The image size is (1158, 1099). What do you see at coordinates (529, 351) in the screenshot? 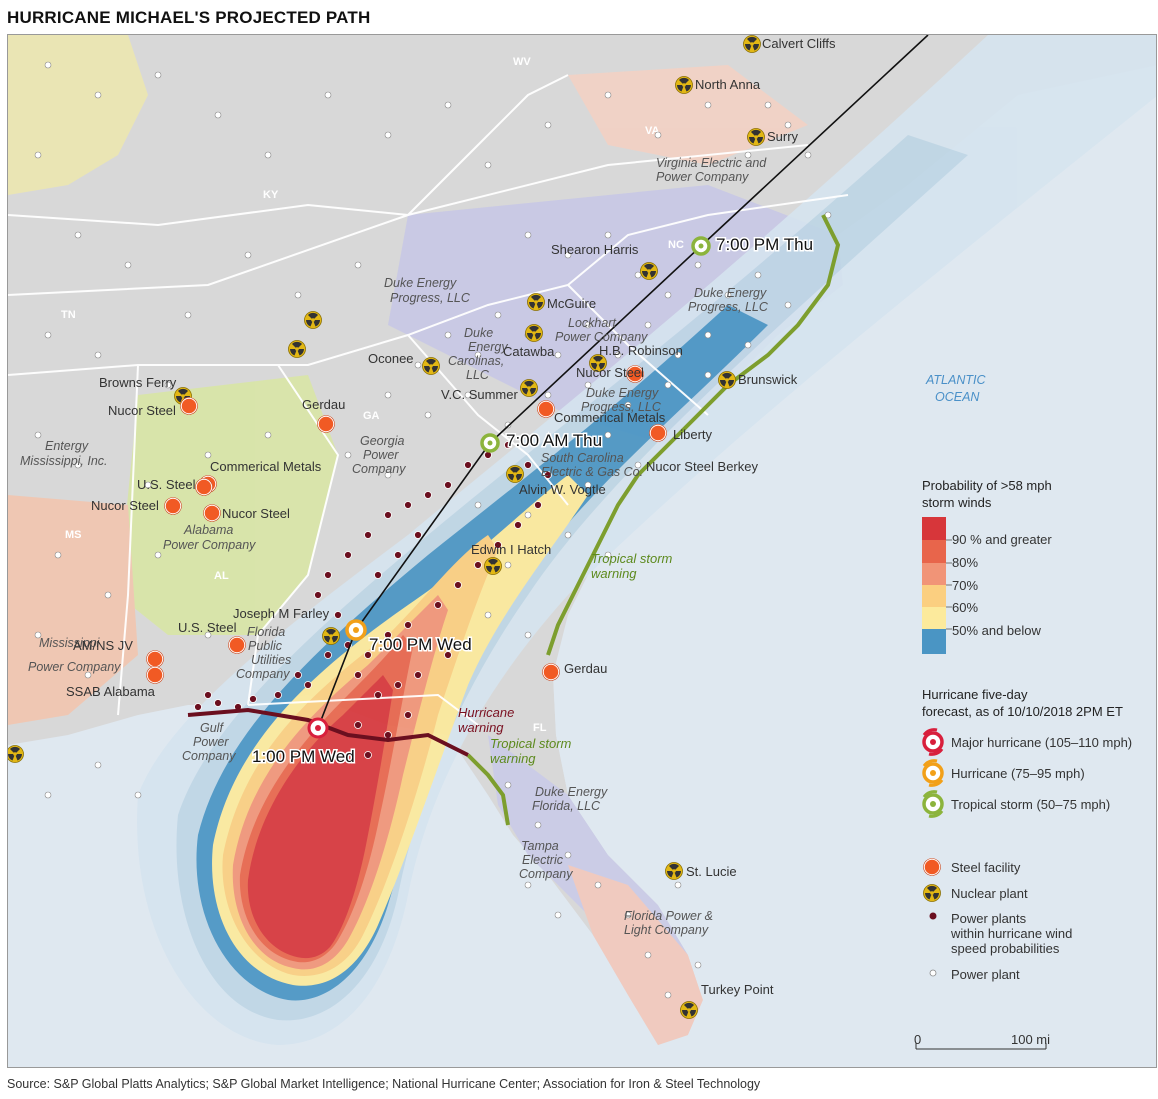
I see `nuclear-plant-label: Catawba` at bounding box center [529, 351].